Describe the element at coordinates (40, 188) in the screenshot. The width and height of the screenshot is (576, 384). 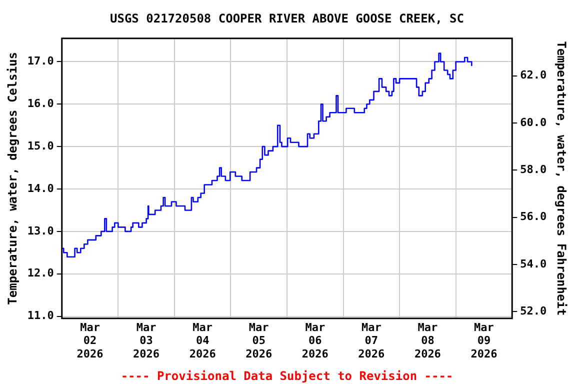
I see `y-tick-label: 14.0` at that location.